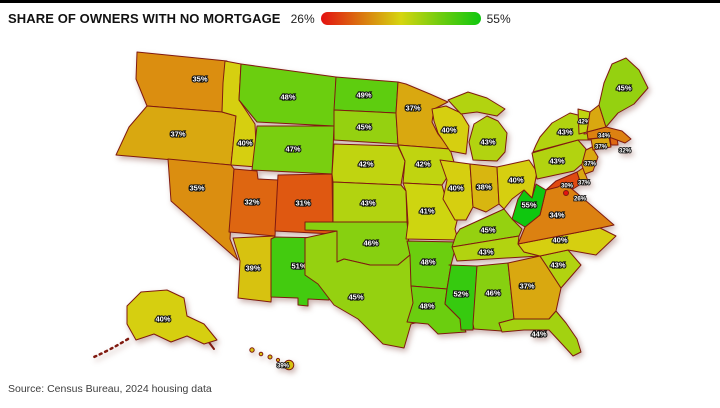  Describe the element at coordinates (559, 240) in the screenshot. I see `state-label-NC: 40%` at that location.